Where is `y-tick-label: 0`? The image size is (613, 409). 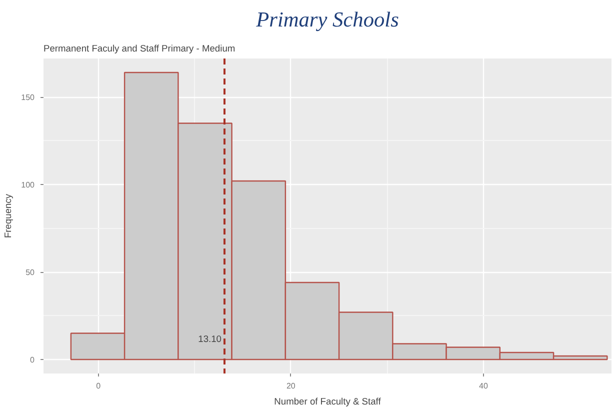 y-tick-label: 0 is located at coordinates (33, 360).